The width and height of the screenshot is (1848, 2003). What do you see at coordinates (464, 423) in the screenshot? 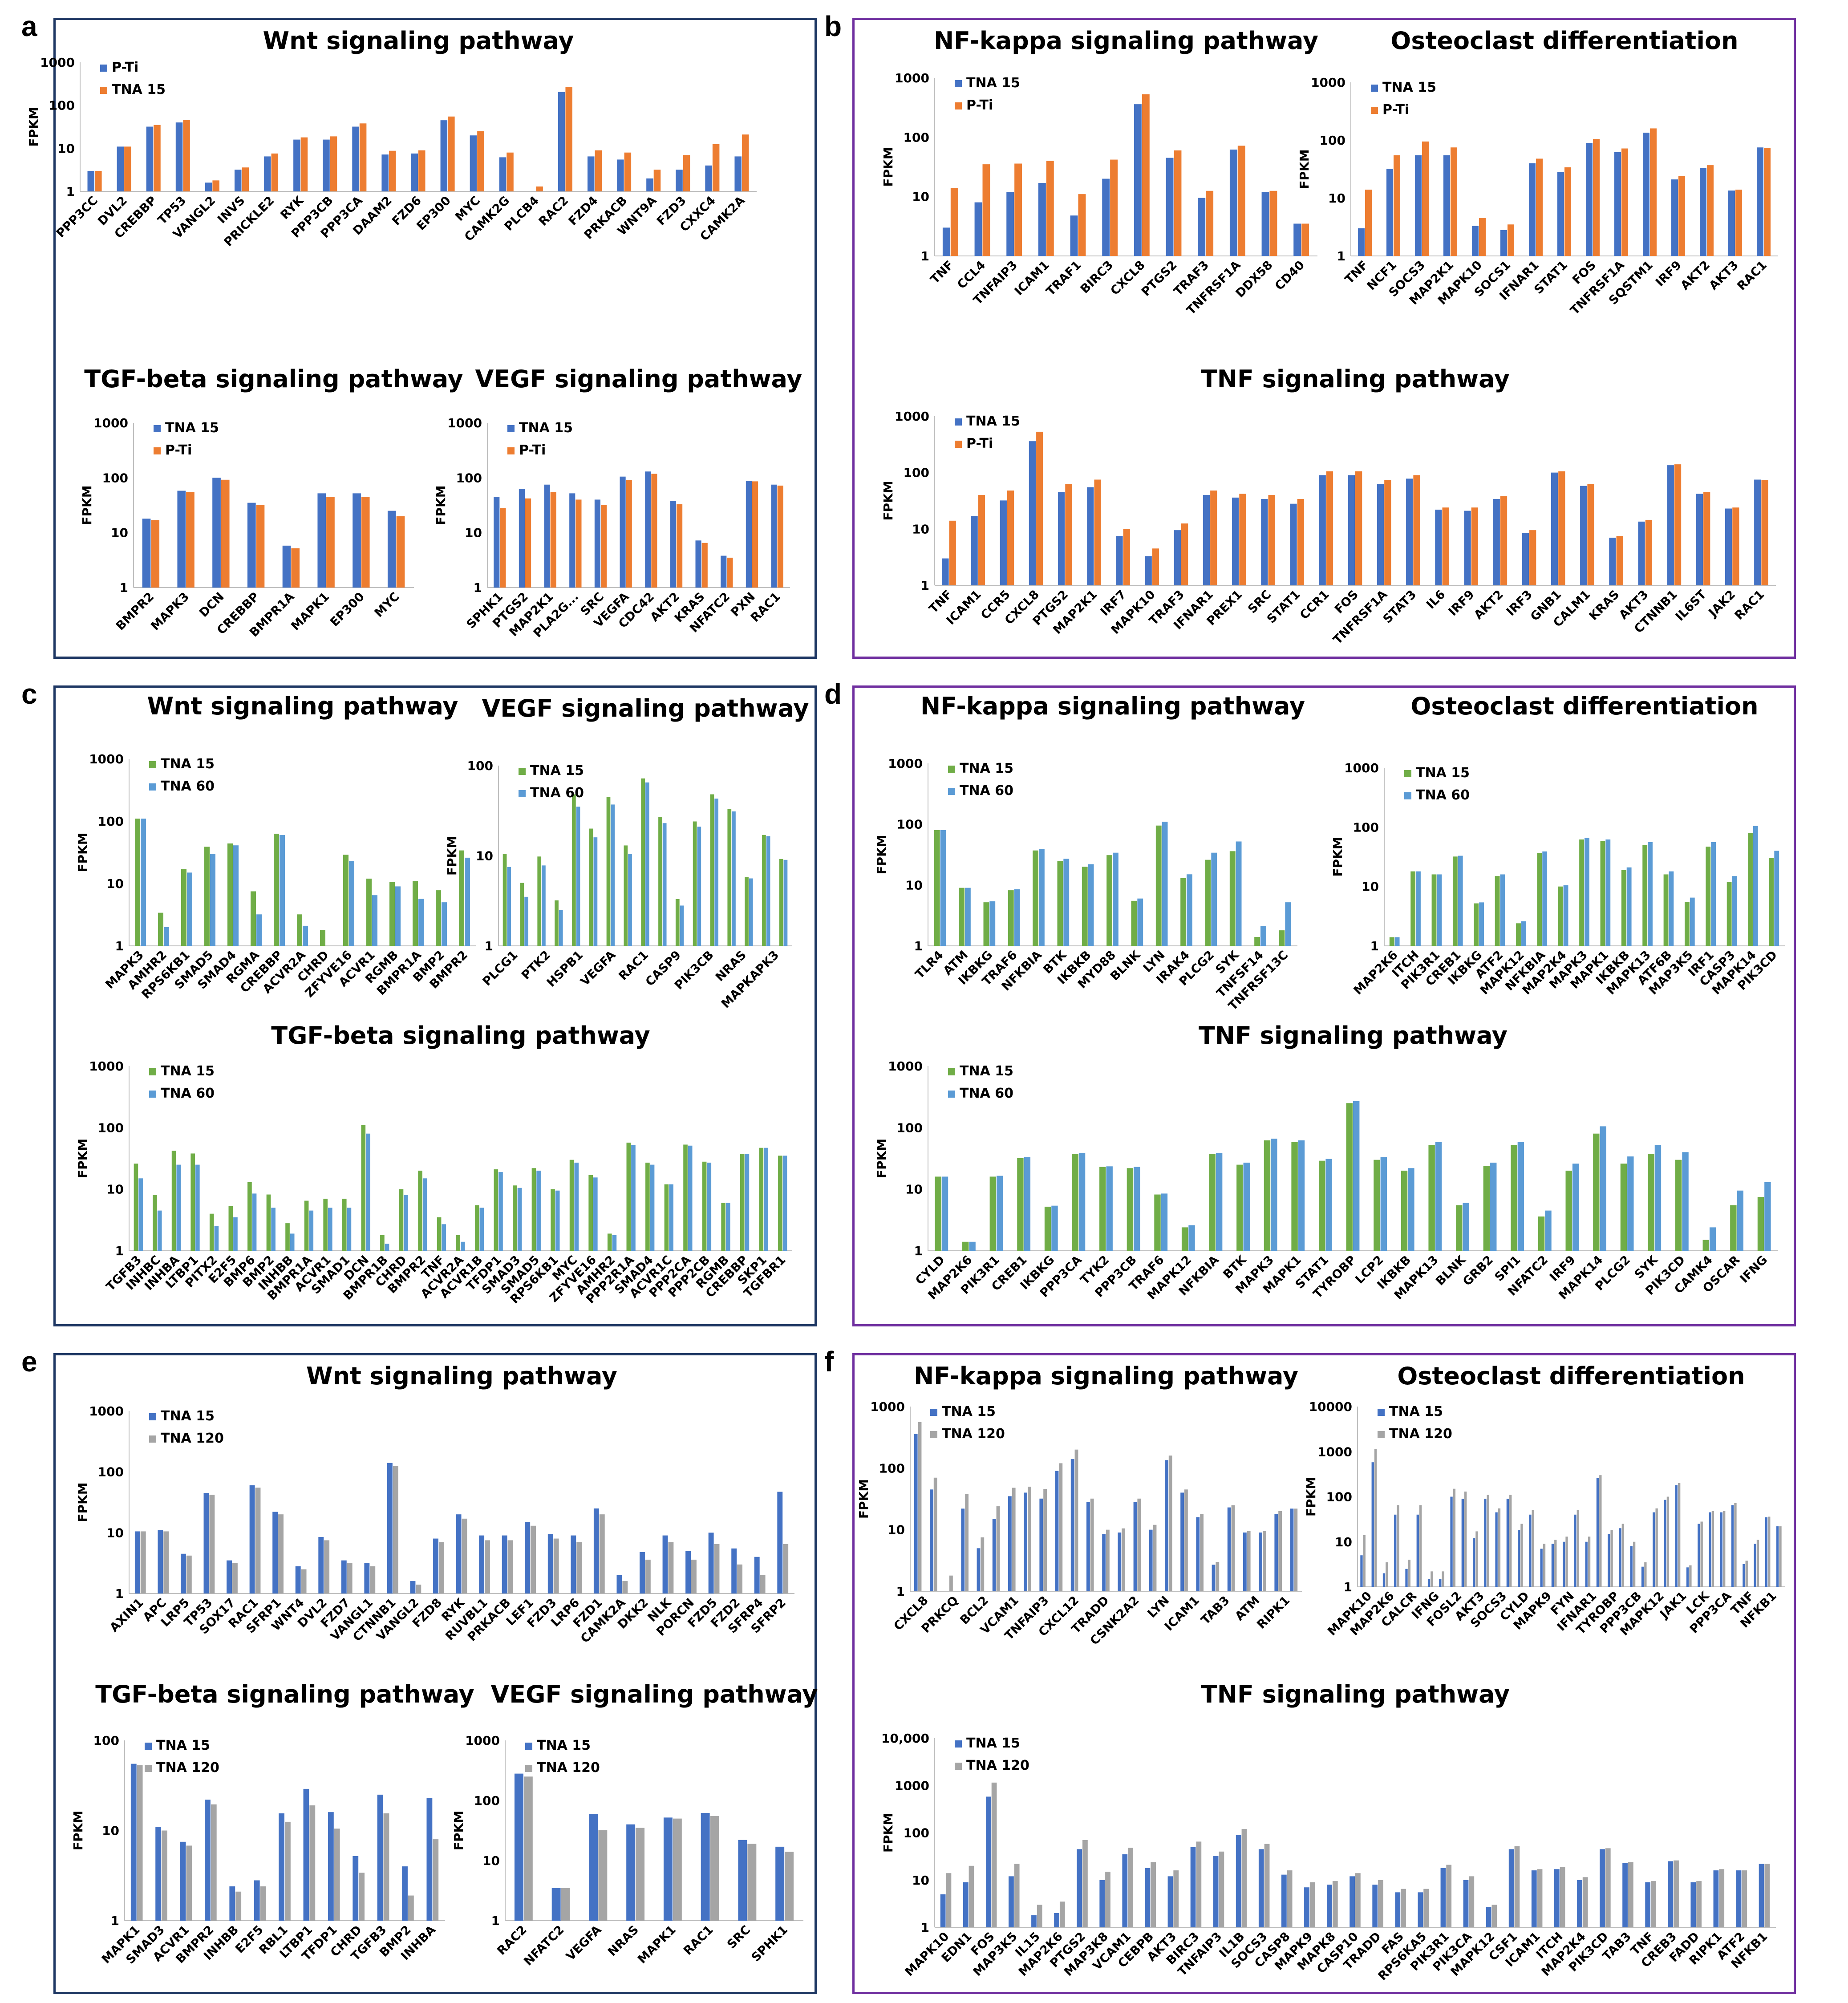
I see `y-tick-label: 1000` at bounding box center [464, 423].